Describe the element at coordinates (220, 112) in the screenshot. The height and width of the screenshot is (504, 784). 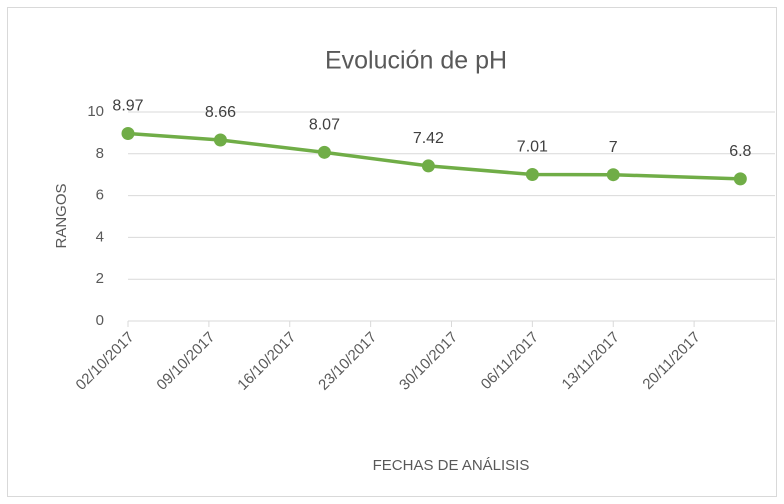
I see `data-label: 8.66` at that location.